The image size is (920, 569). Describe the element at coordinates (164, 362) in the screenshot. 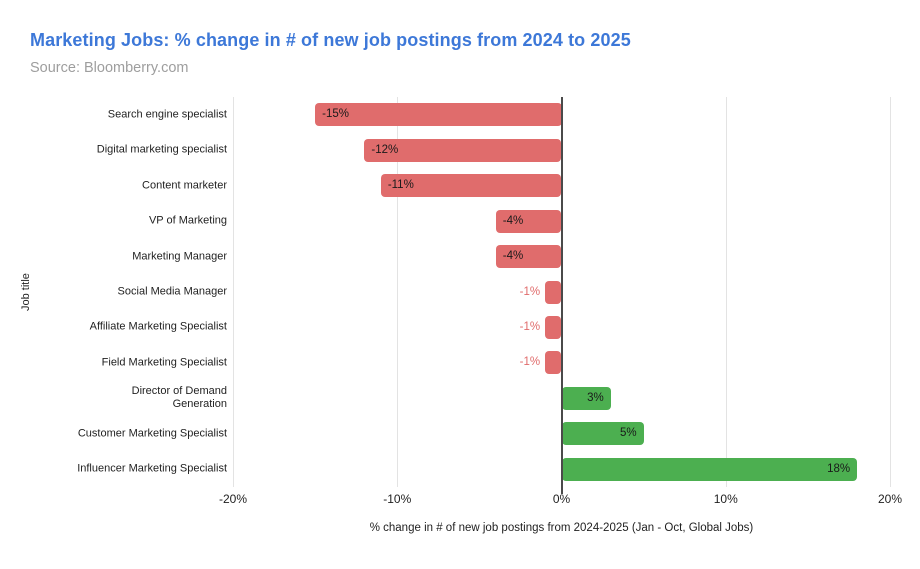

I see `category-label: Field Marketing Specialist` at that location.